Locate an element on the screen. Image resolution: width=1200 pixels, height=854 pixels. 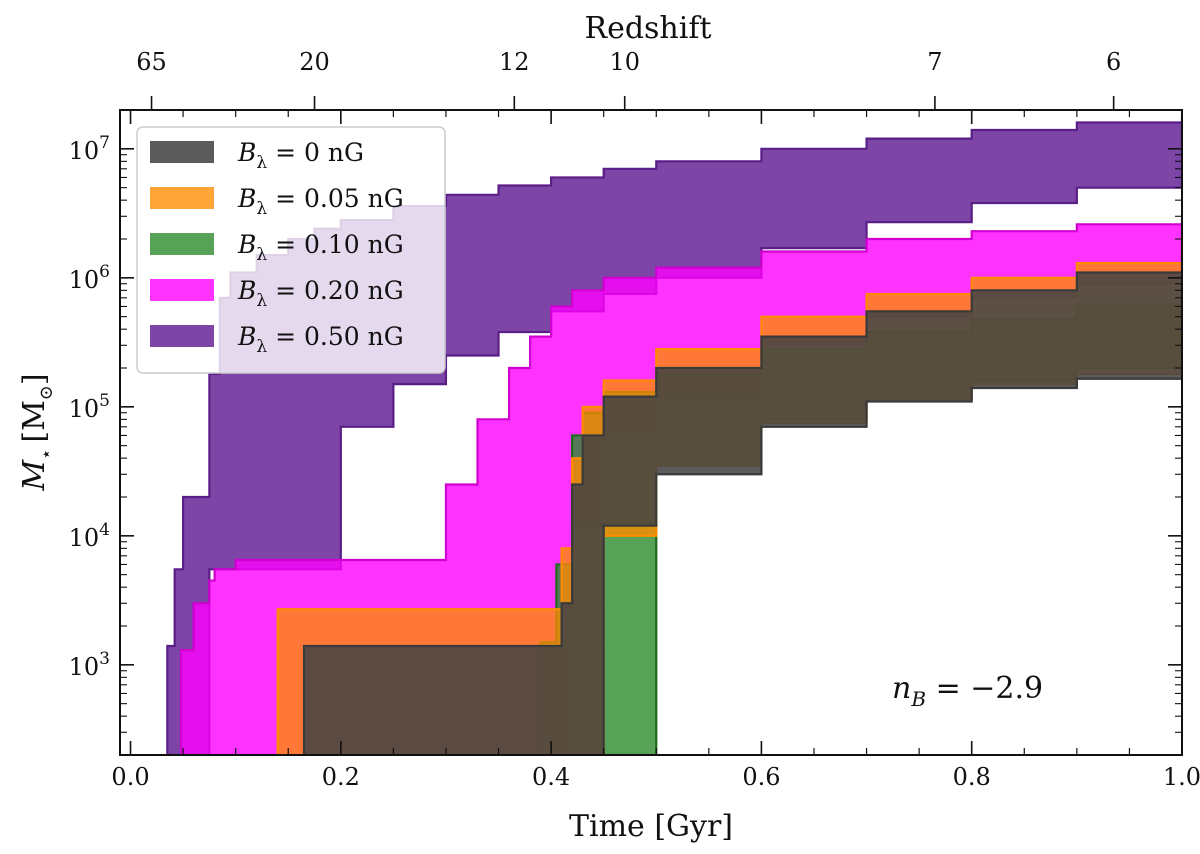
x-tick-label: 0.4 is located at coordinates (551, 777).